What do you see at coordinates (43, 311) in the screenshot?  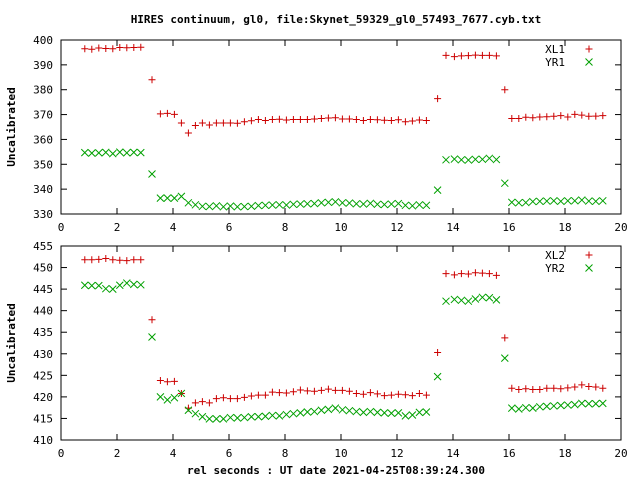 I see `y-tick-label: 440` at bounding box center [43, 311].